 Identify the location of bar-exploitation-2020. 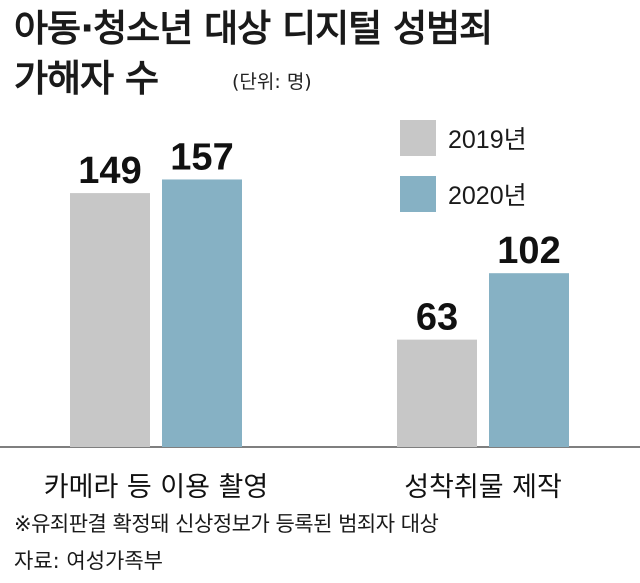
(529, 360).